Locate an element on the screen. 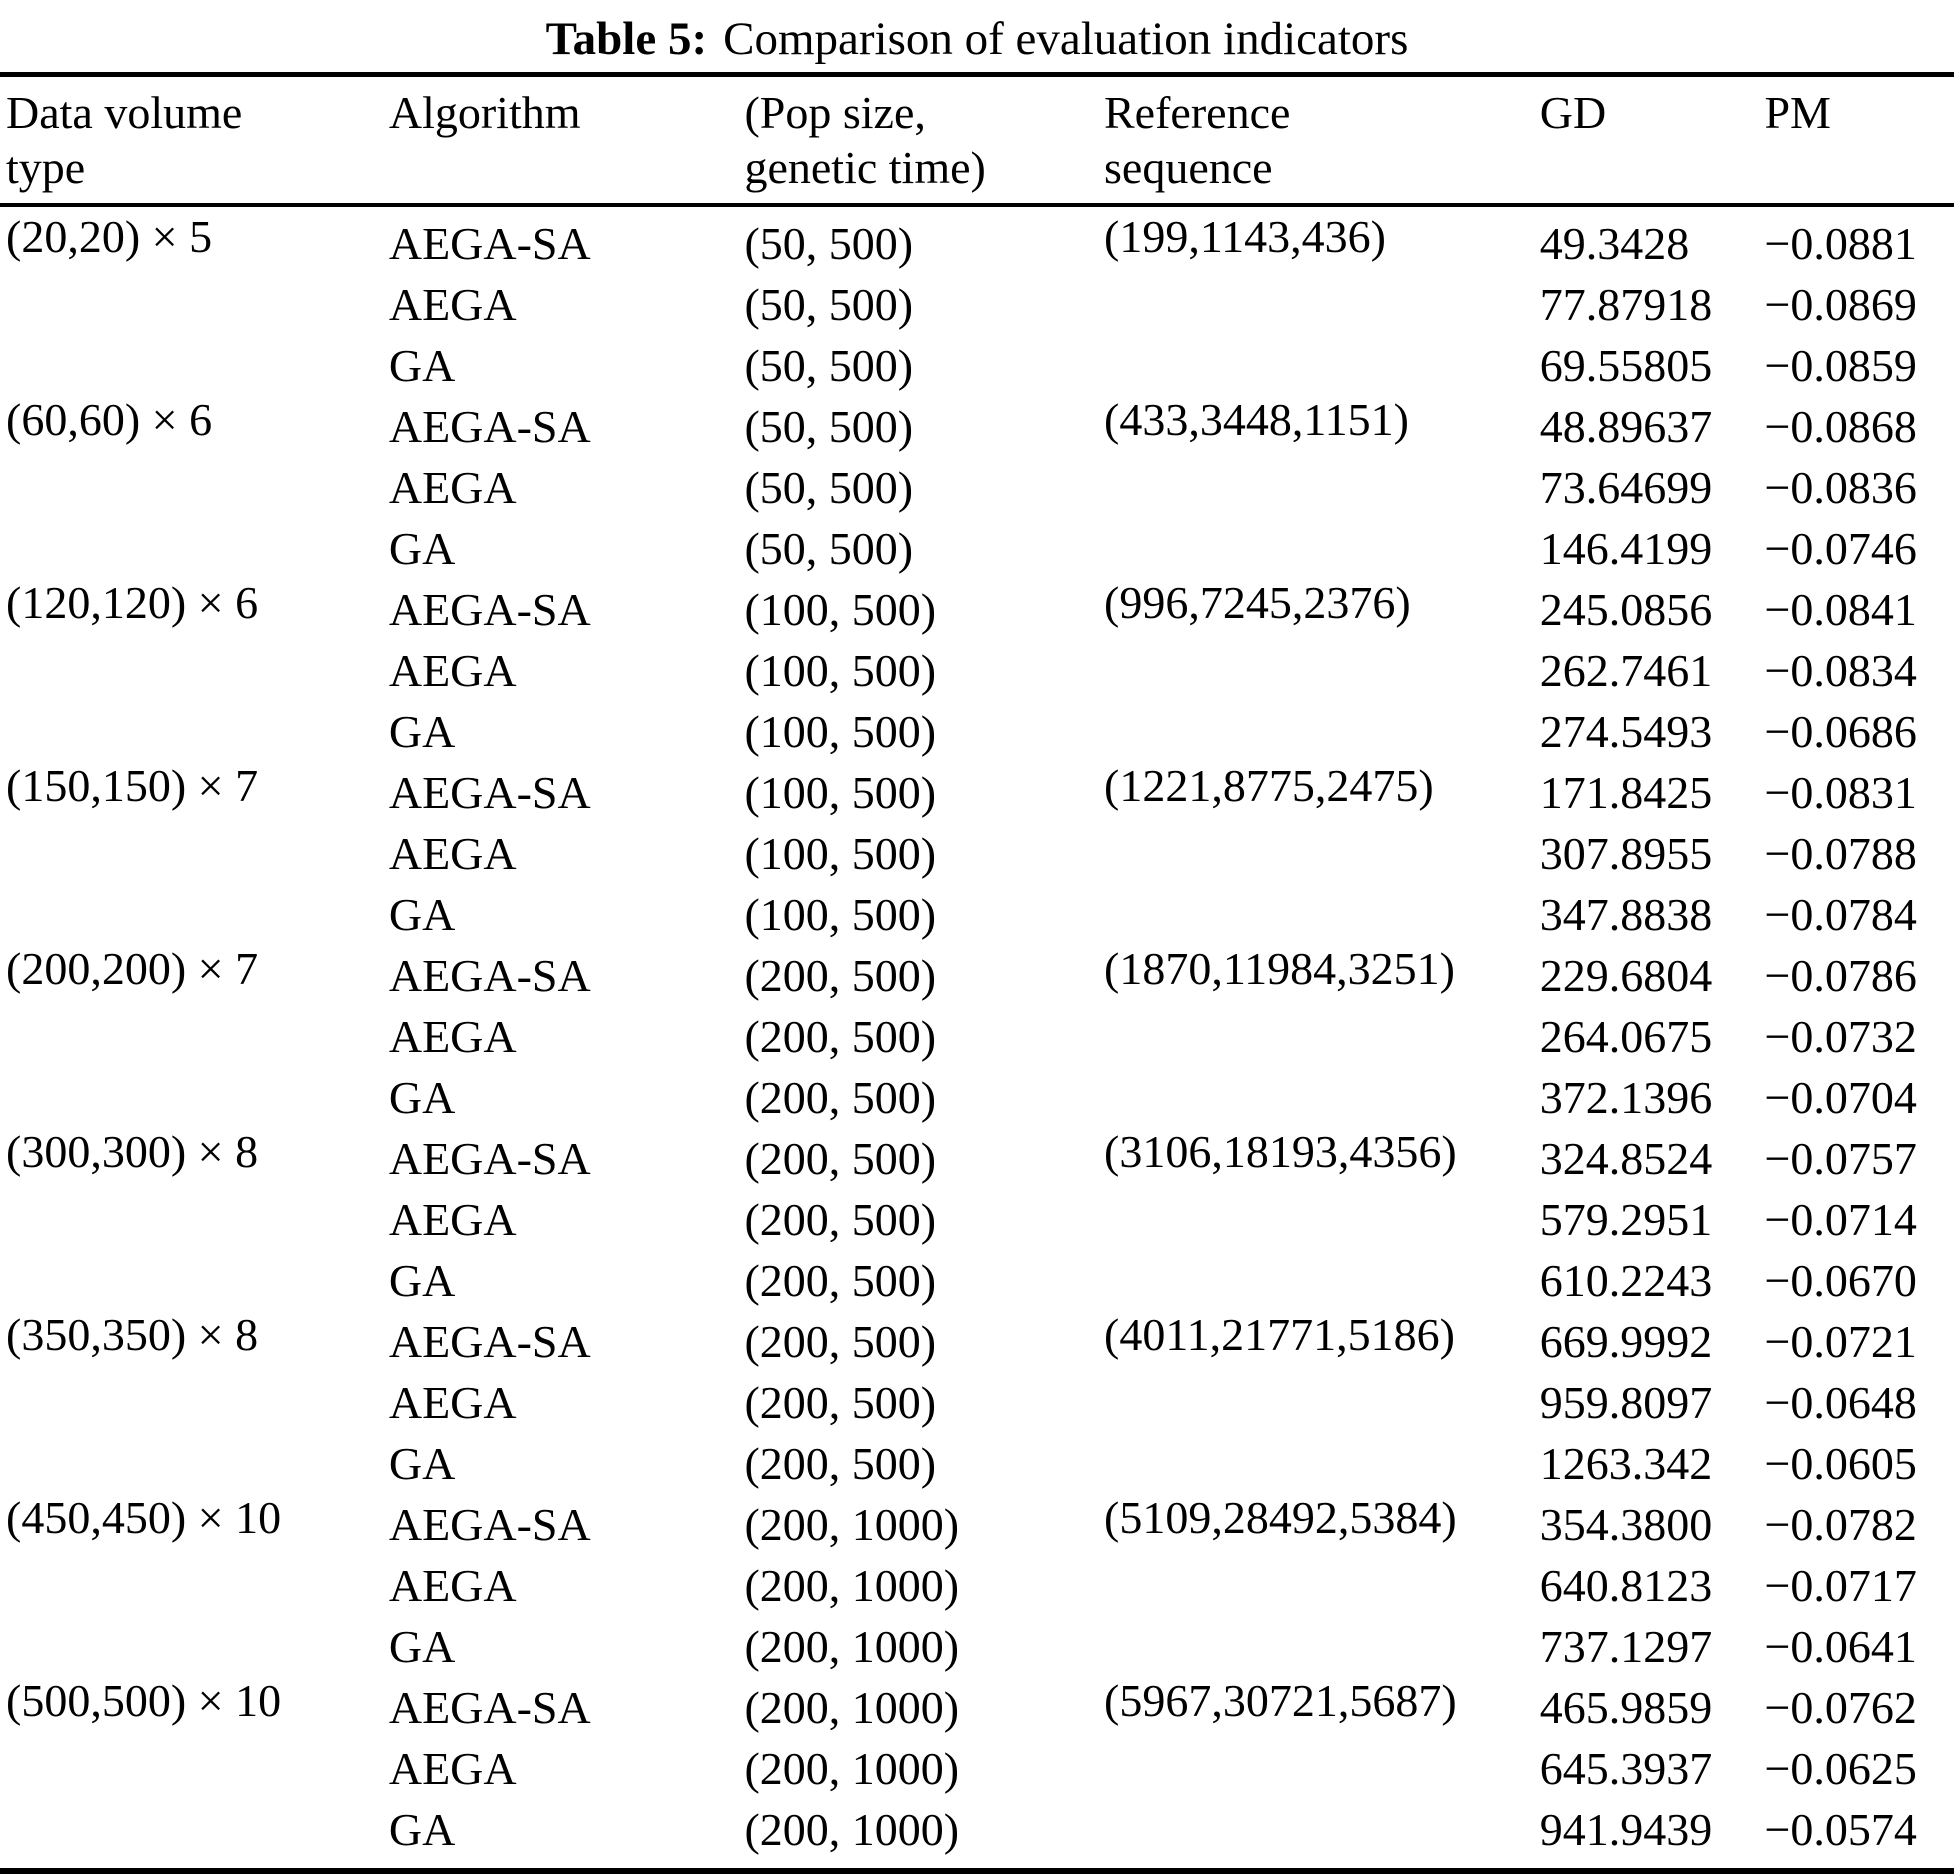  cell-data-volume-type: (120,120) × 6 is located at coordinates (132, 602).